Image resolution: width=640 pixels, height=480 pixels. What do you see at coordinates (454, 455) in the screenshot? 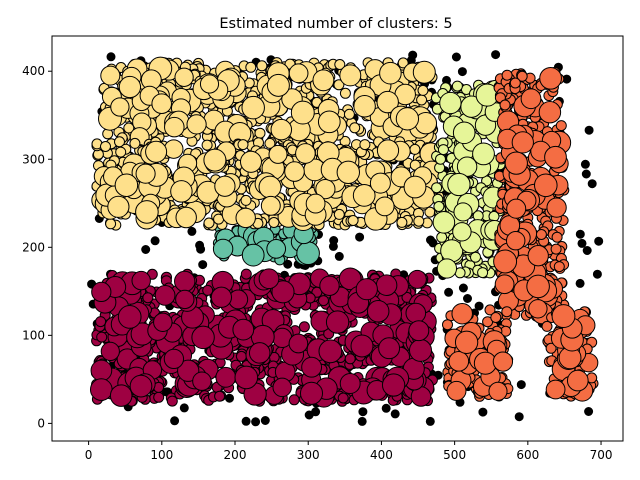
I see `x-tick-label: 500` at bounding box center [454, 455].